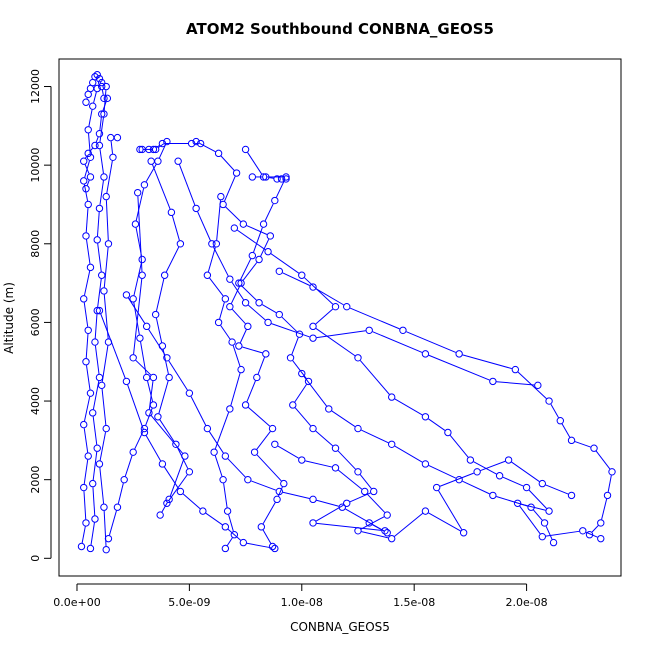 This screenshot has height=650, width=650. I want to click on y-axis: 0 2000 4000 6000 8000 10000 12000, so click(40, 315).